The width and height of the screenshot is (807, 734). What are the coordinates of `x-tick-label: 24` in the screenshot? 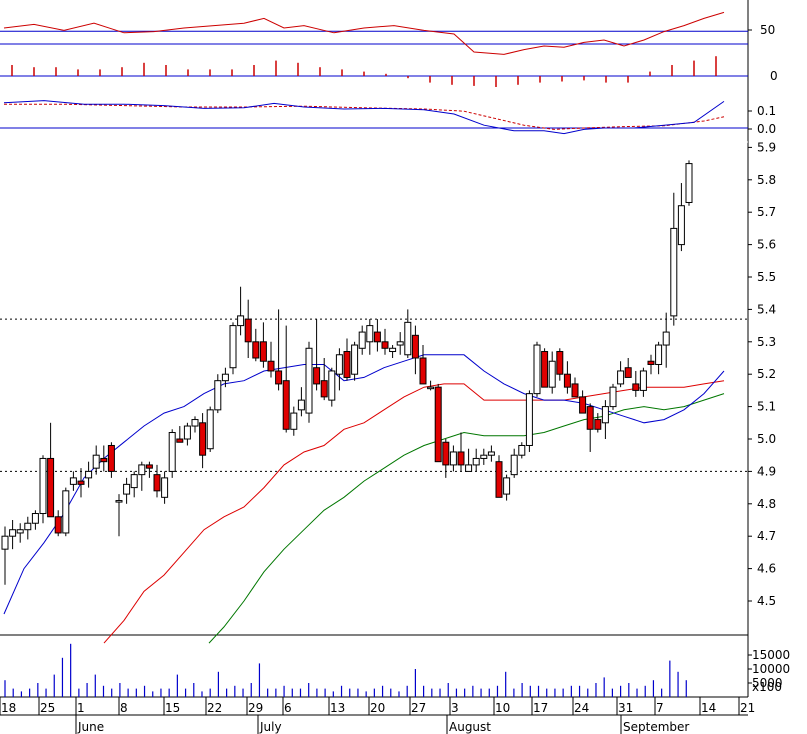 It's located at (581, 708).